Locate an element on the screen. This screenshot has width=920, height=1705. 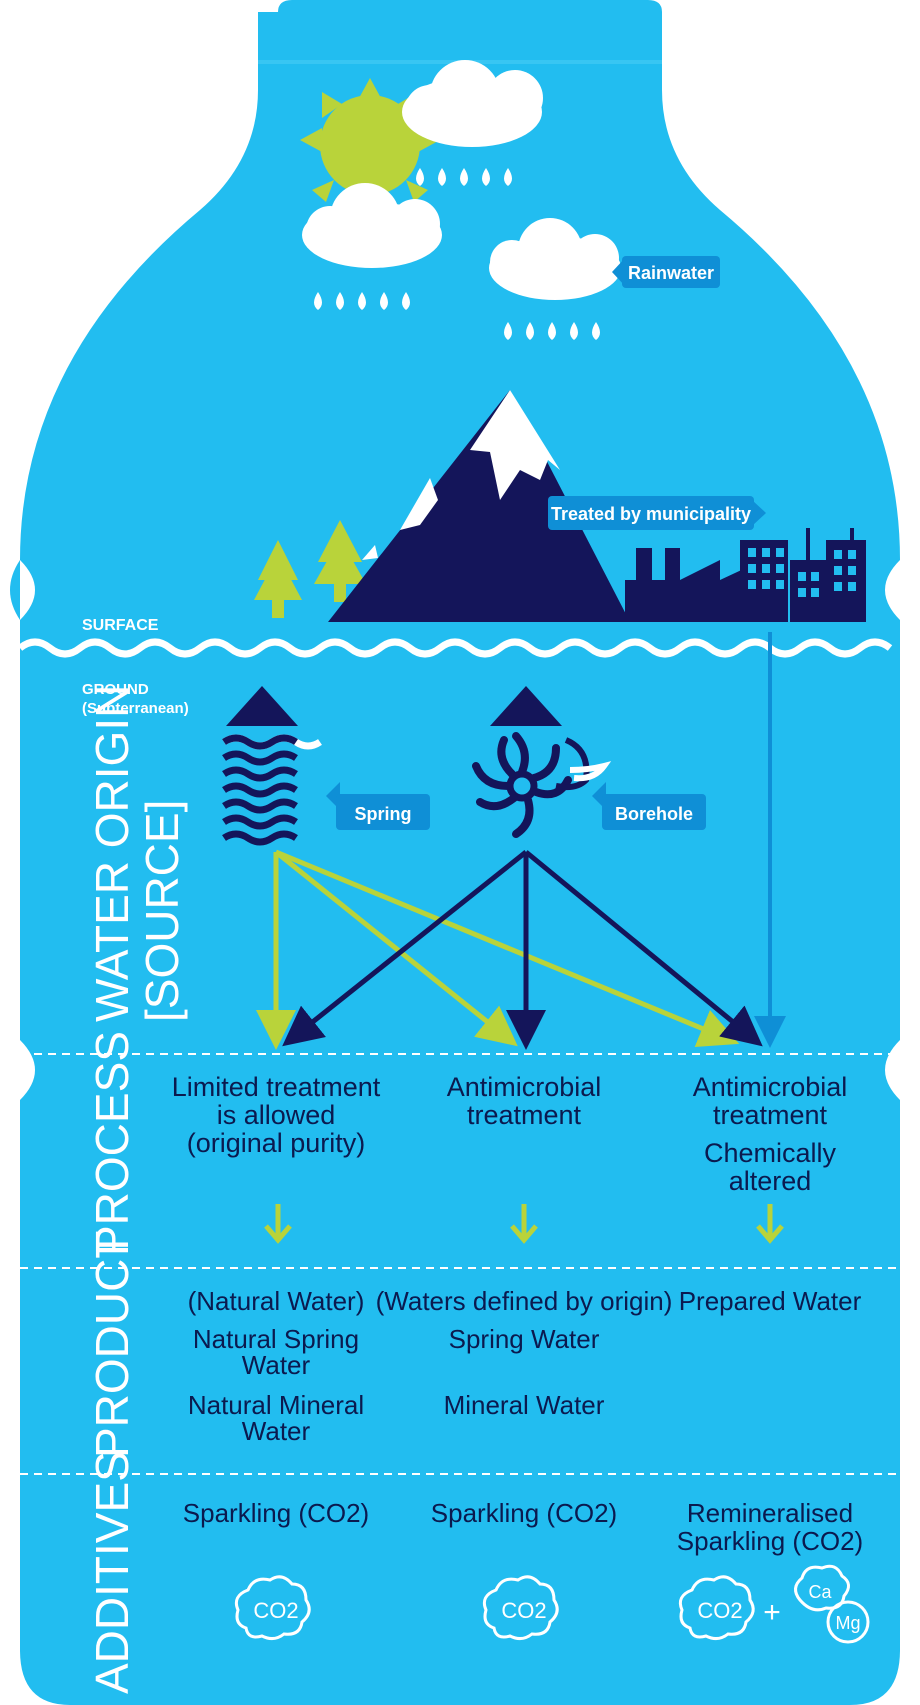
section-label-origin: WATER ORIGIN is located at coordinates (112, 853).